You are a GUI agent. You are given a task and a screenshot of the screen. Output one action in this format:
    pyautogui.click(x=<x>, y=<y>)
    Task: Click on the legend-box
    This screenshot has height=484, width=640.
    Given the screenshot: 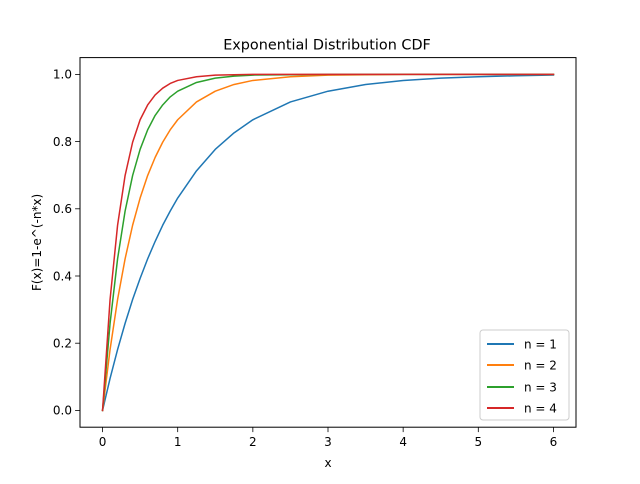 What is the action you would take?
    pyautogui.click(x=524, y=375)
    